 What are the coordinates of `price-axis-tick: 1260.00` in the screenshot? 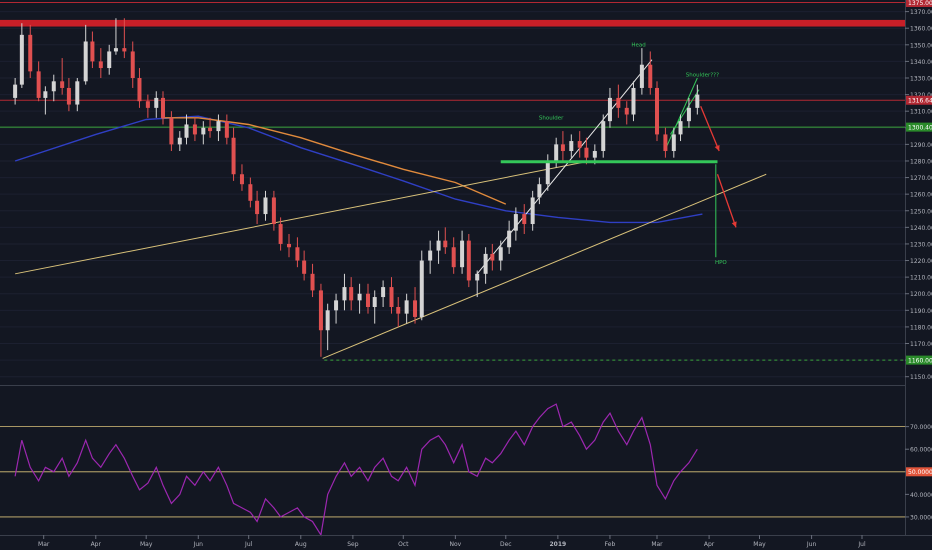 It's located at (918, 195).